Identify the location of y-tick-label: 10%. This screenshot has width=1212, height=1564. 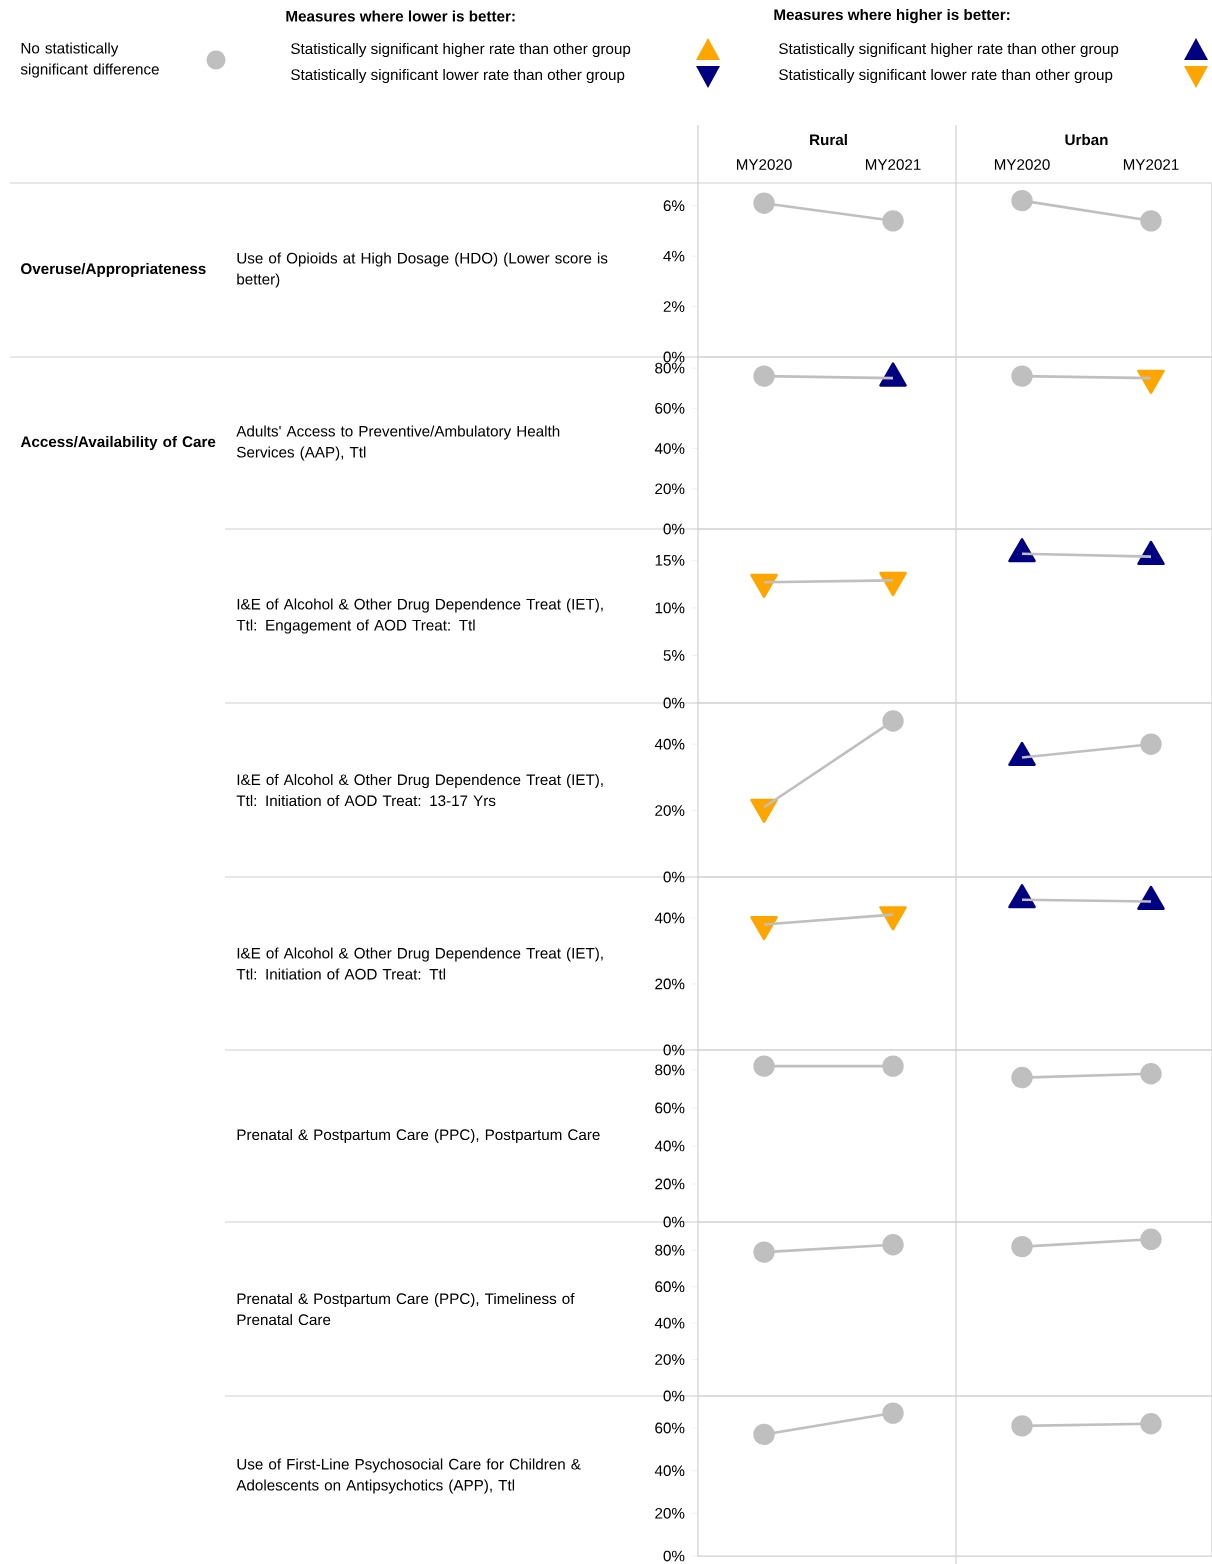
(670, 608).